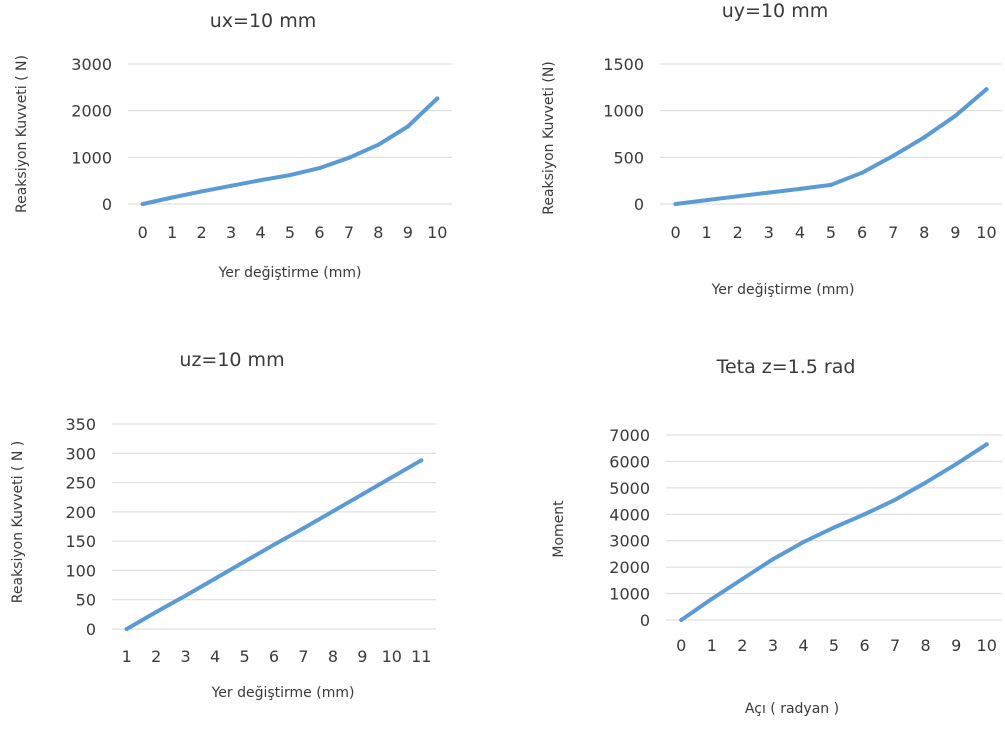 This screenshot has height=729, width=1005. What do you see at coordinates (22, 134) in the screenshot?
I see `y-axis-label: Reaksiyon Kuvveti ( N)` at bounding box center [22, 134].